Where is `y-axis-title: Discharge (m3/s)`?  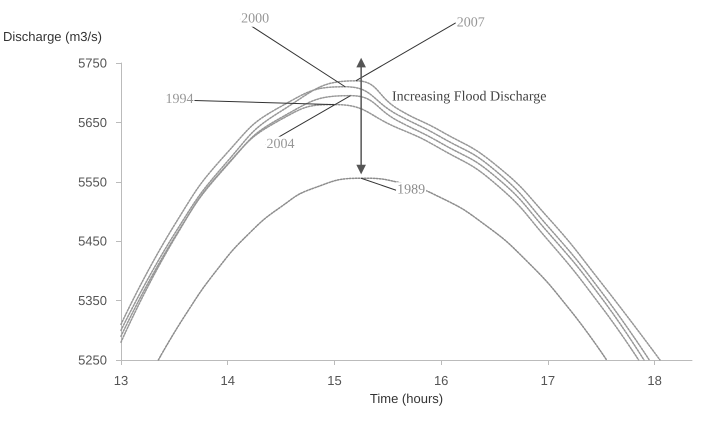 y-axis-title: Discharge (m3/s) is located at coordinates (52, 36).